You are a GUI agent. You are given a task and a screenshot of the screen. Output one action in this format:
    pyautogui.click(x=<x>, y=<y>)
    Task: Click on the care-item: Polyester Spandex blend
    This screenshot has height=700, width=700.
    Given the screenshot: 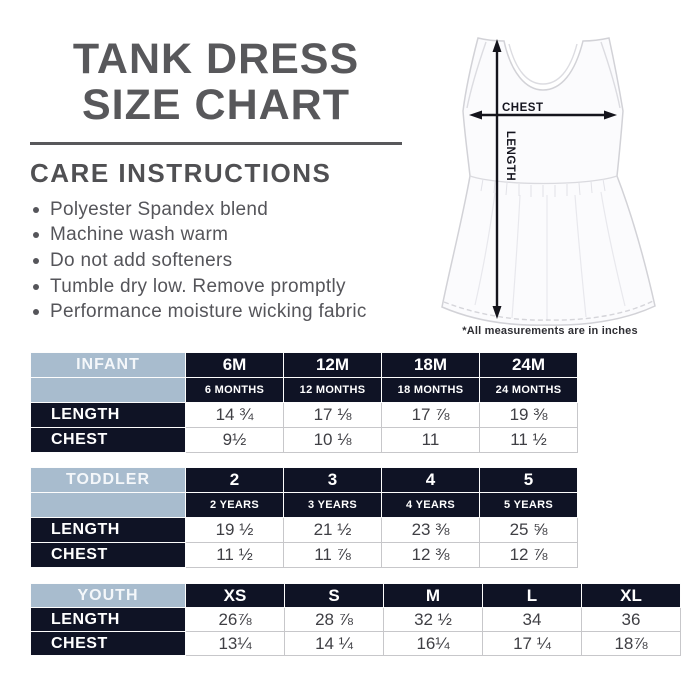 What is the action you would take?
    pyautogui.click(x=200, y=210)
    